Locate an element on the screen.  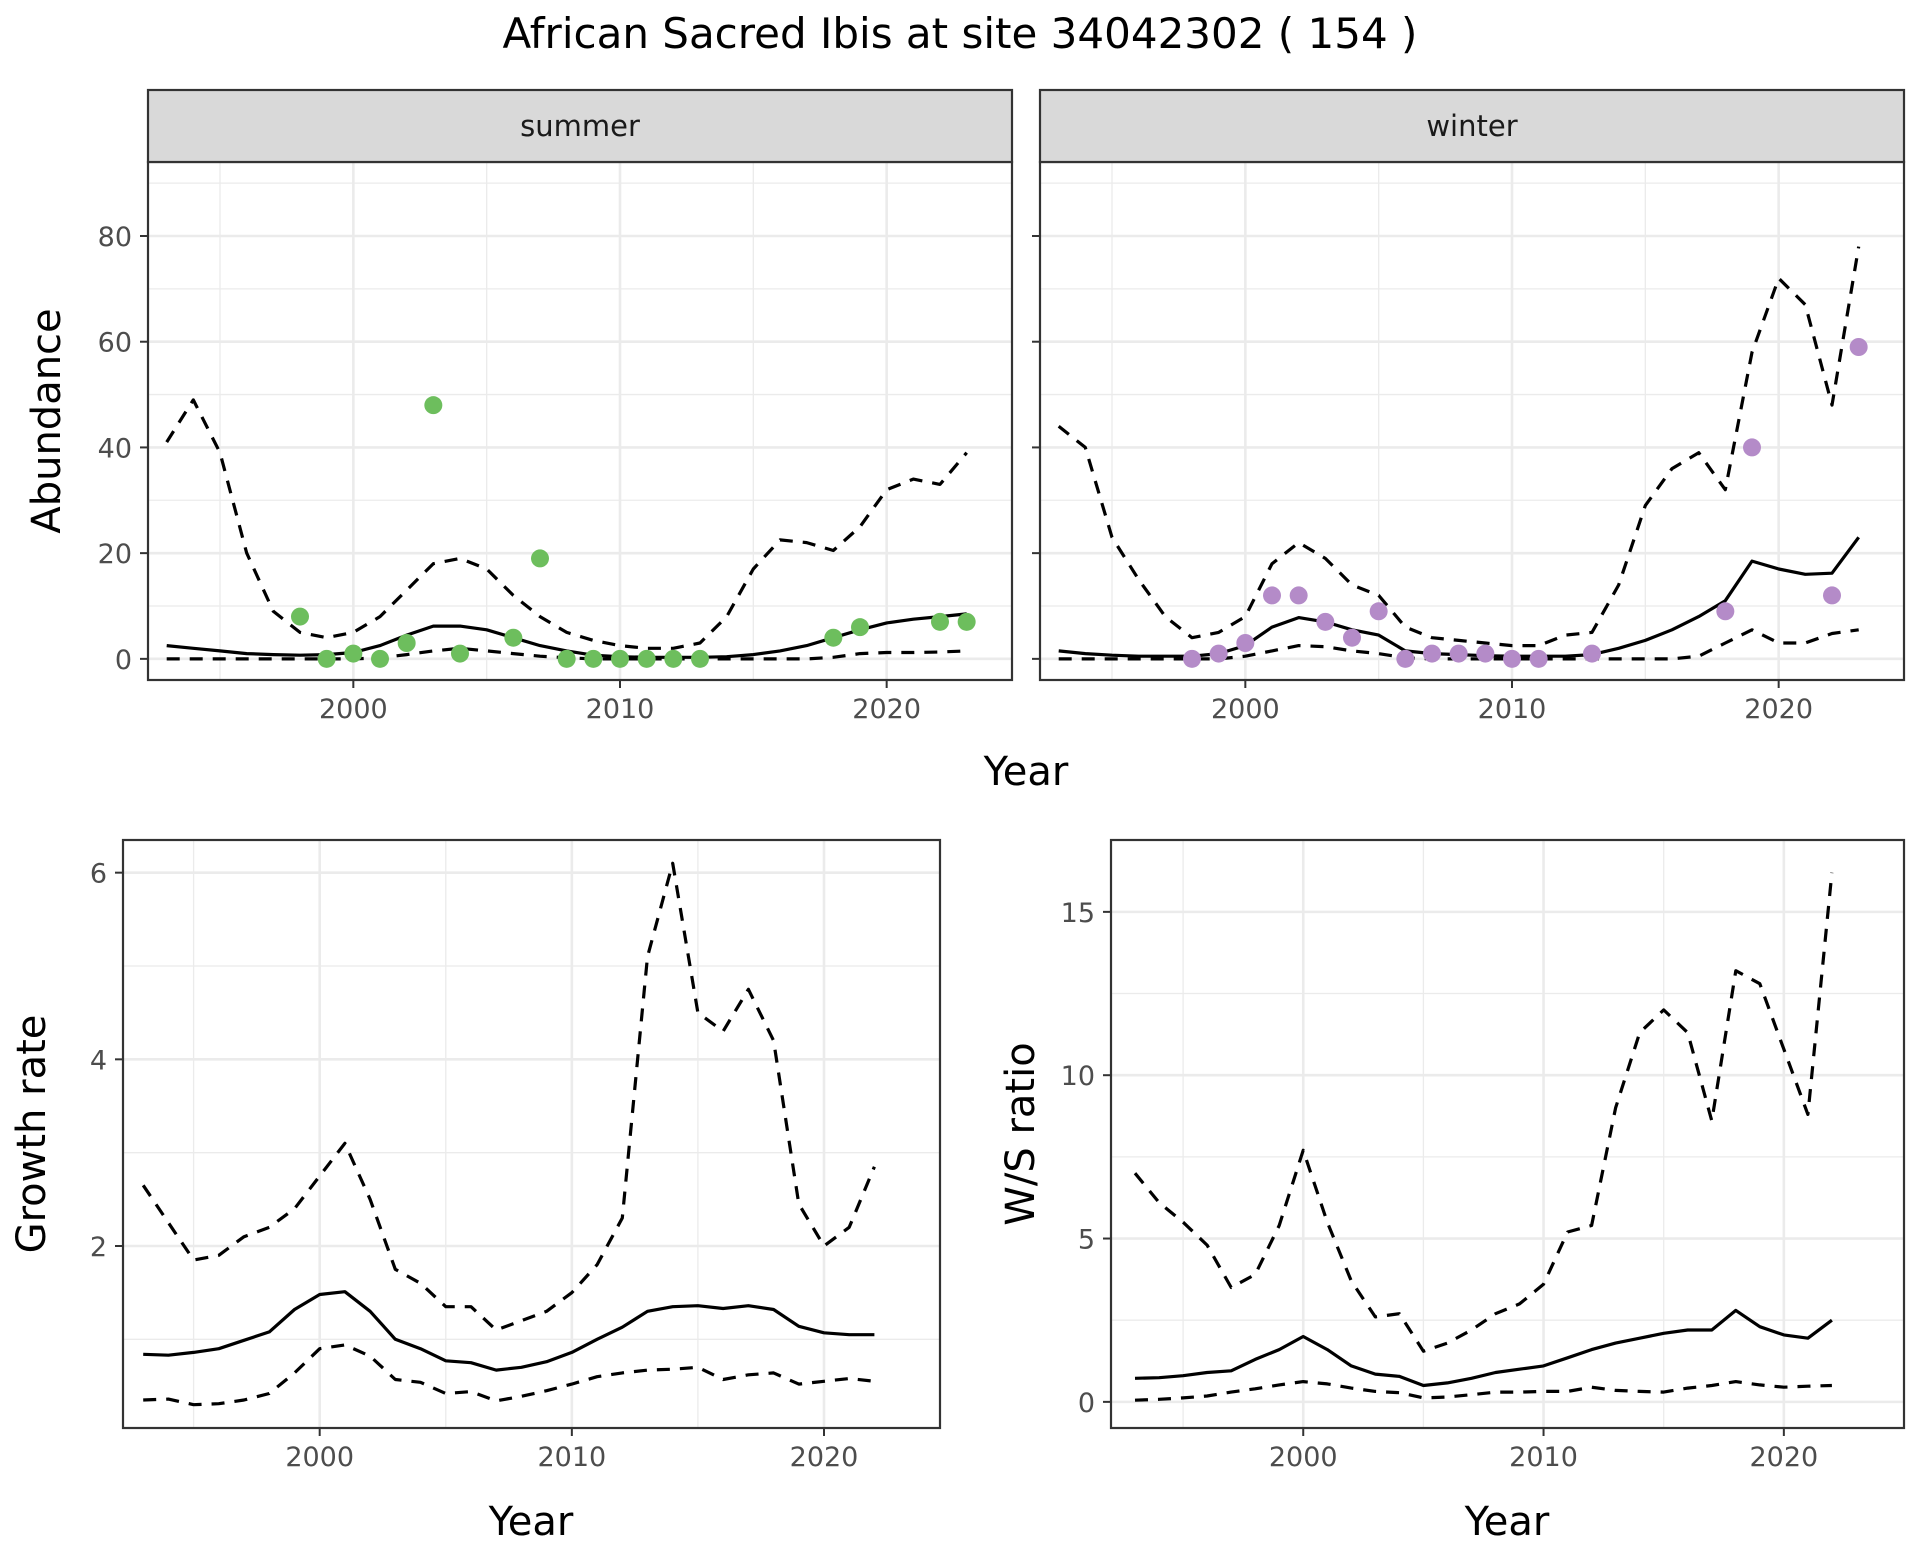
y-tick-label: 15 is located at coordinates (1078, 913).